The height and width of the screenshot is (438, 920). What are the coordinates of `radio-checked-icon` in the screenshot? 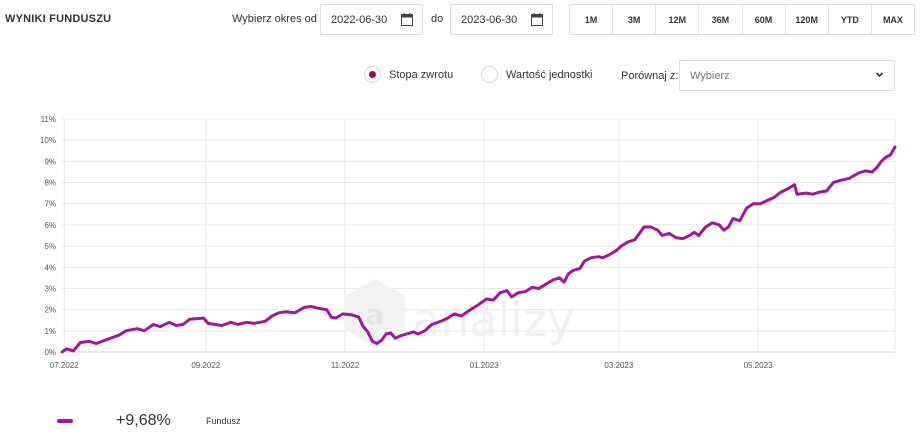 It's located at (372, 74).